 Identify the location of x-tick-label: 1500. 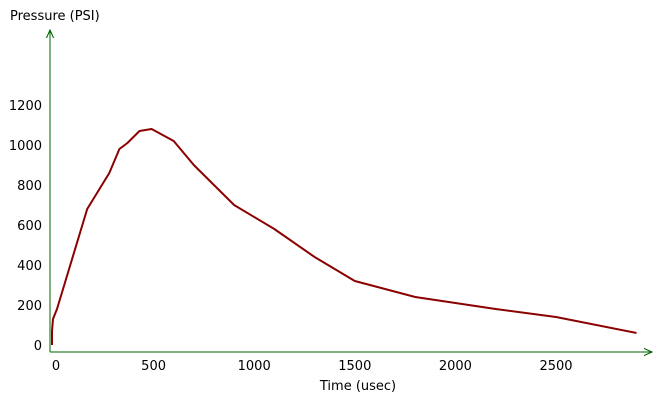
(354, 366).